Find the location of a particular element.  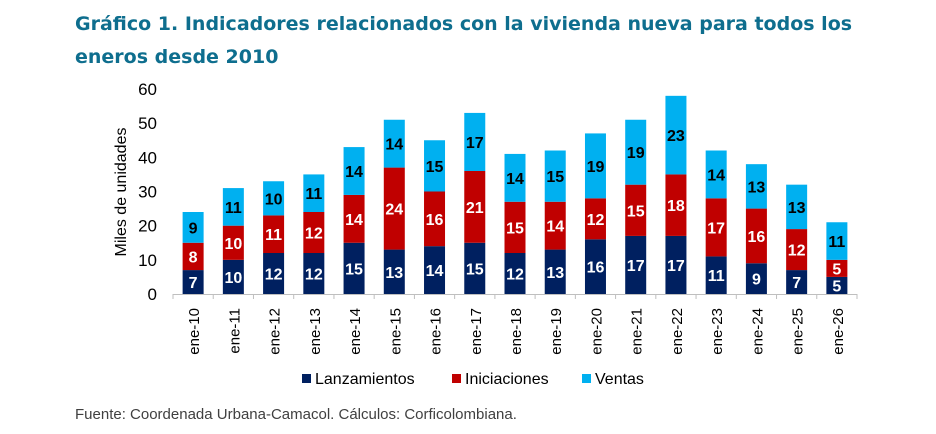

y-tick-label: 10 is located at coordinates (147, 260).